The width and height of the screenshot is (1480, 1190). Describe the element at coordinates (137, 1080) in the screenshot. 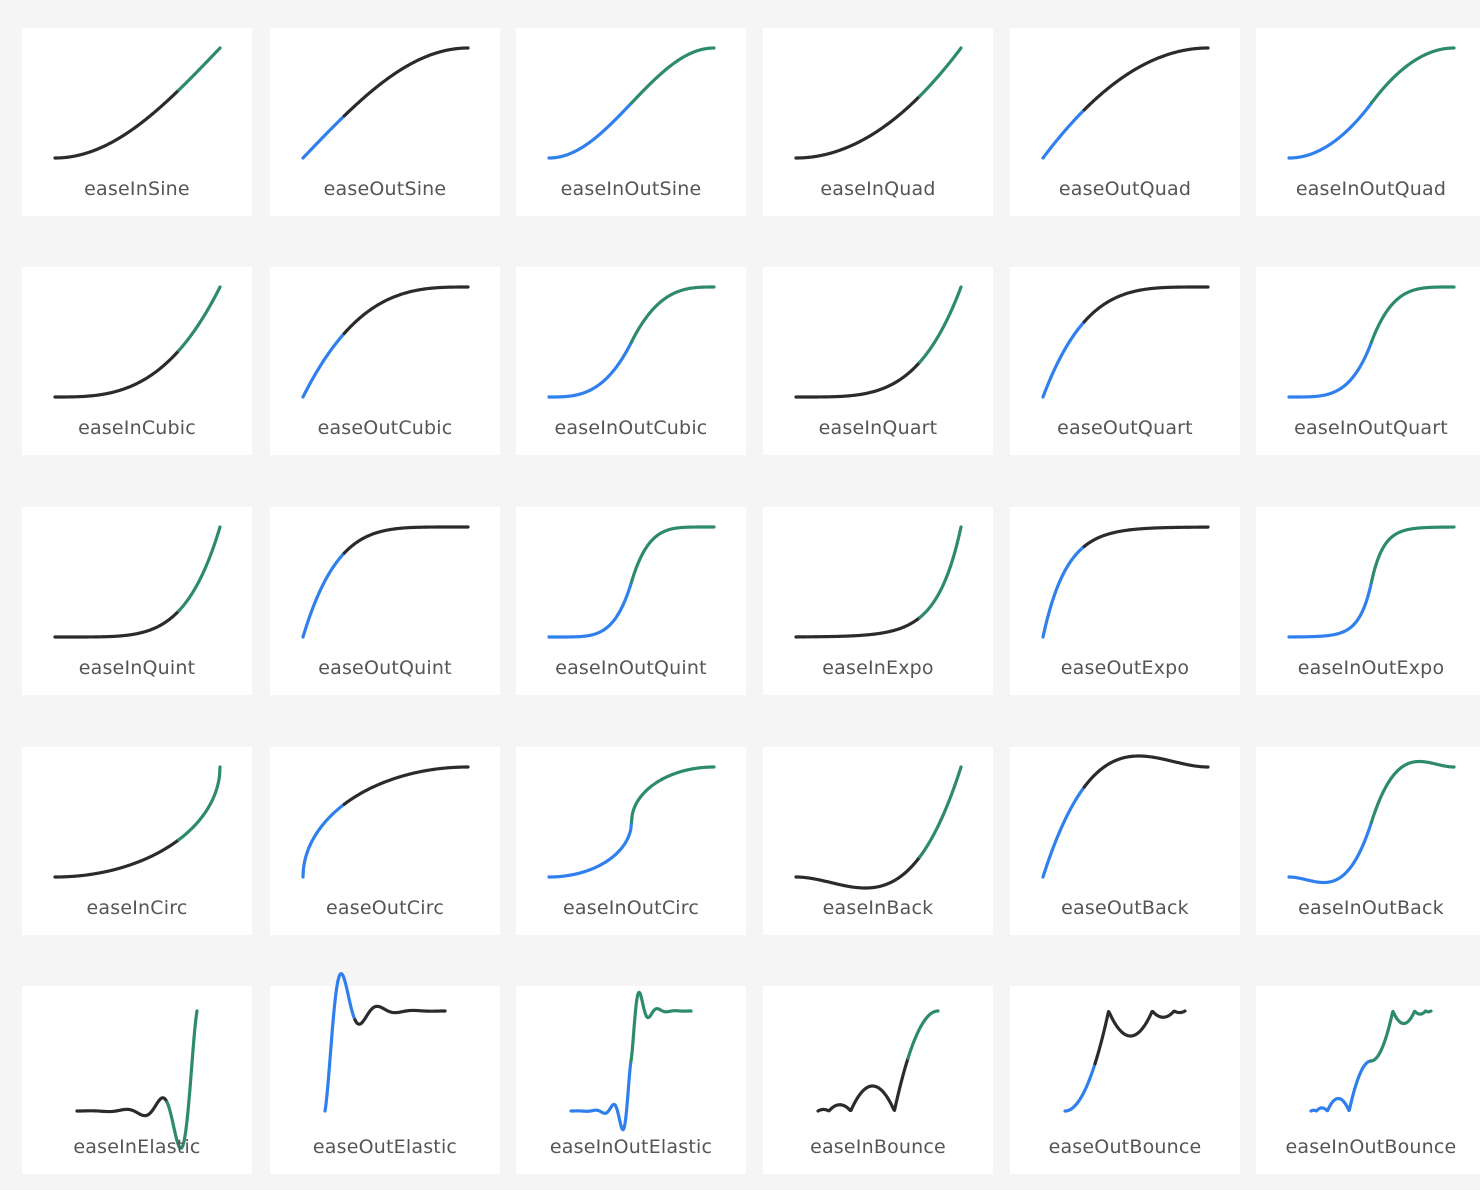

I see `easing-card: easeInElastic` at that location.